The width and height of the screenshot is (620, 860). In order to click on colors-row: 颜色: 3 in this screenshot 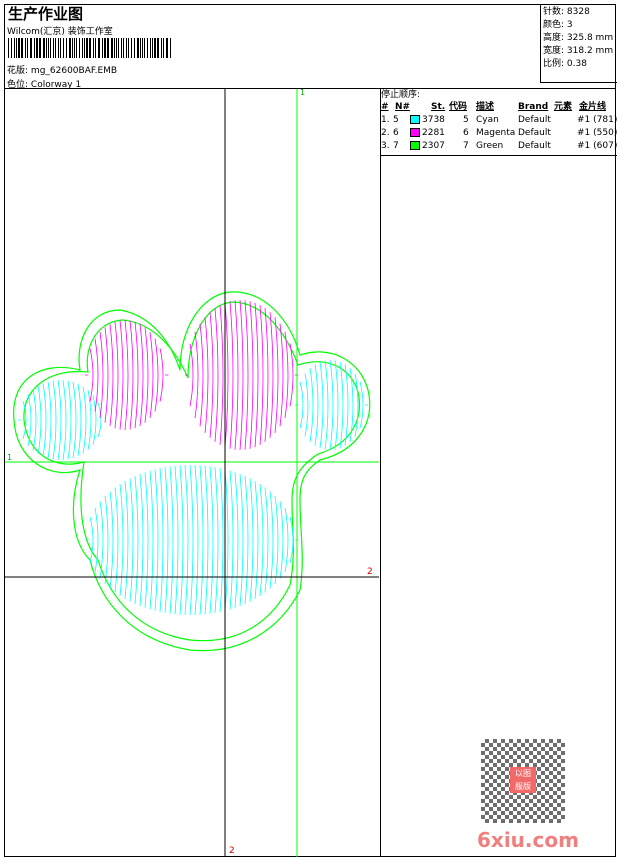, I will do `click(558, 25)`.